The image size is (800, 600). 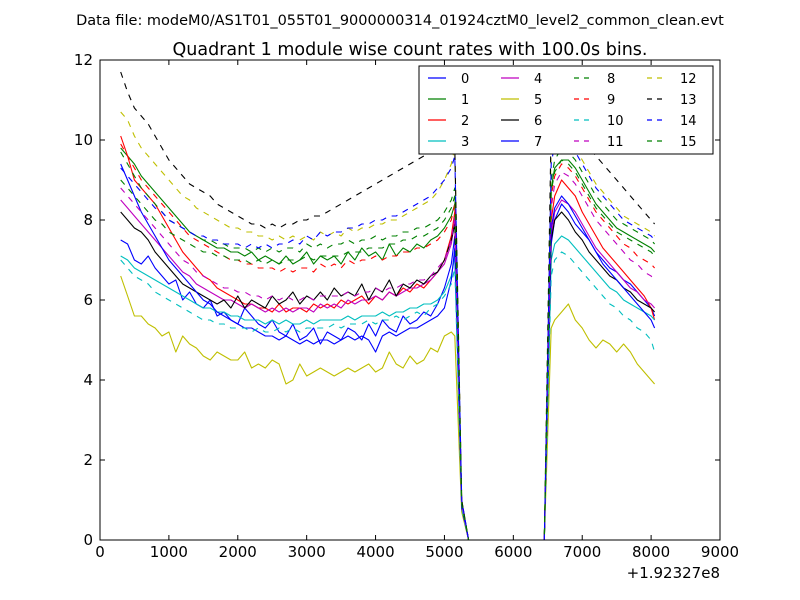 What do you see at coordinates (538, 121) in the screenshot?
I see `legend-label-6: 6` at bounding box center [538, 121].